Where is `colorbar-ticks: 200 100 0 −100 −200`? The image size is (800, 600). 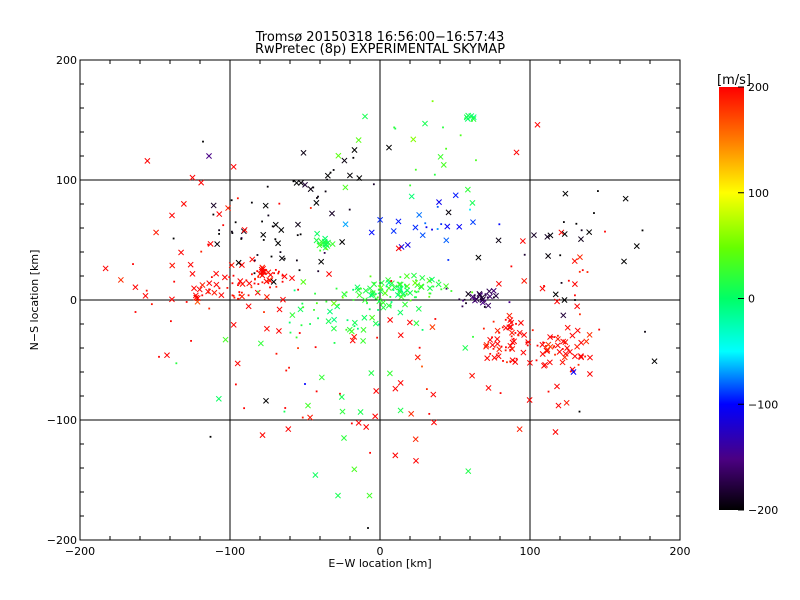
colorbar-ticks: 200 100 0 −100 −200 is located at coordinates (758, 299).